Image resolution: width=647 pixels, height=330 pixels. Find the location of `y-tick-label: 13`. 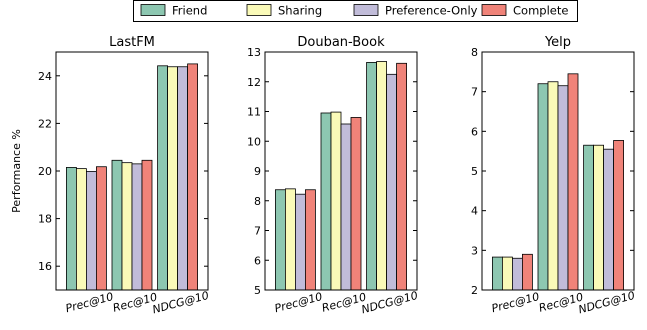

y-tick-label: 13 is located at coordinates (254, 52).